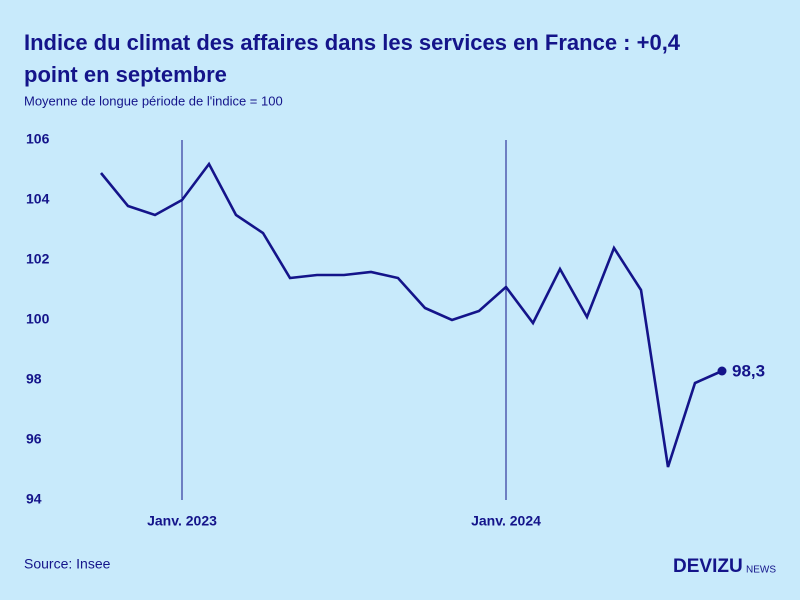  Describe the element at coordinates (38, 199) in the screenshot. I see `y-tick-label: 104` at that location.